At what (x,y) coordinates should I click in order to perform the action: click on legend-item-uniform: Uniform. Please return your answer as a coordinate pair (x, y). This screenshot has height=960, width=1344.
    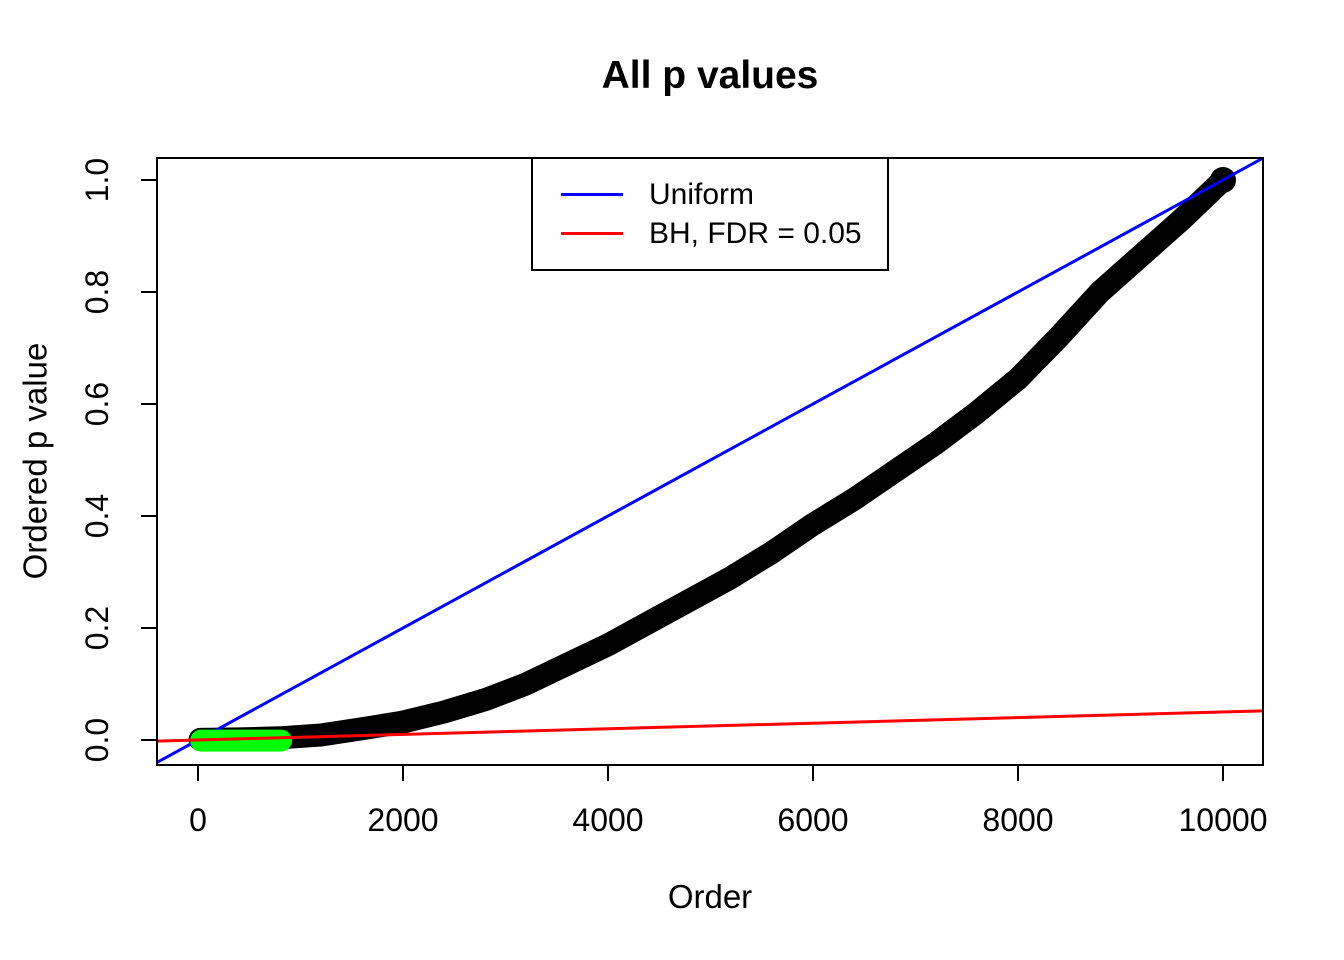
    Looking at the image, I should click on (724, 194).